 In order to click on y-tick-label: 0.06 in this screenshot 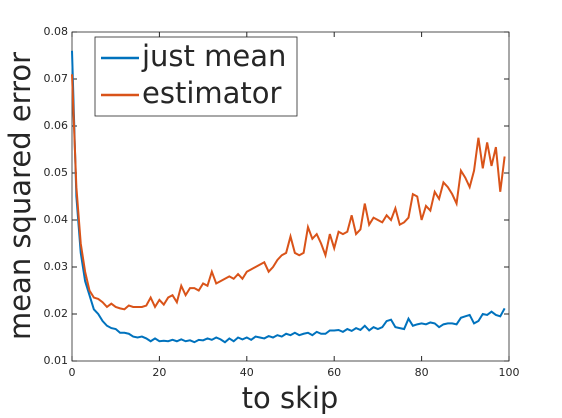, I will do `click(56, 125)`.